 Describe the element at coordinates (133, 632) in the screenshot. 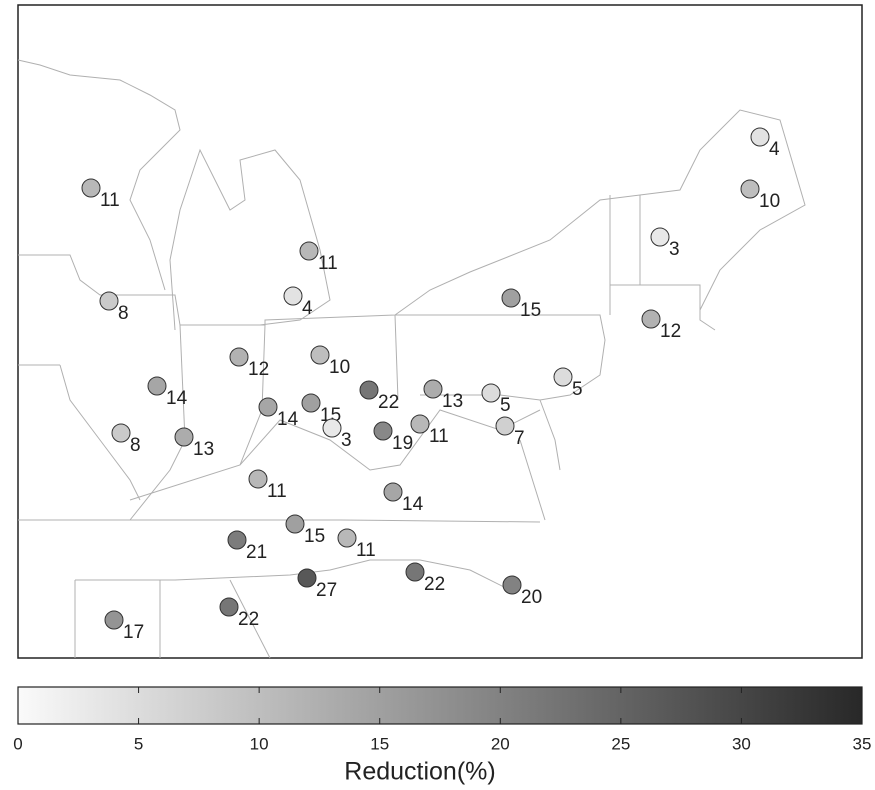

I see `station-label: 17` at that location.